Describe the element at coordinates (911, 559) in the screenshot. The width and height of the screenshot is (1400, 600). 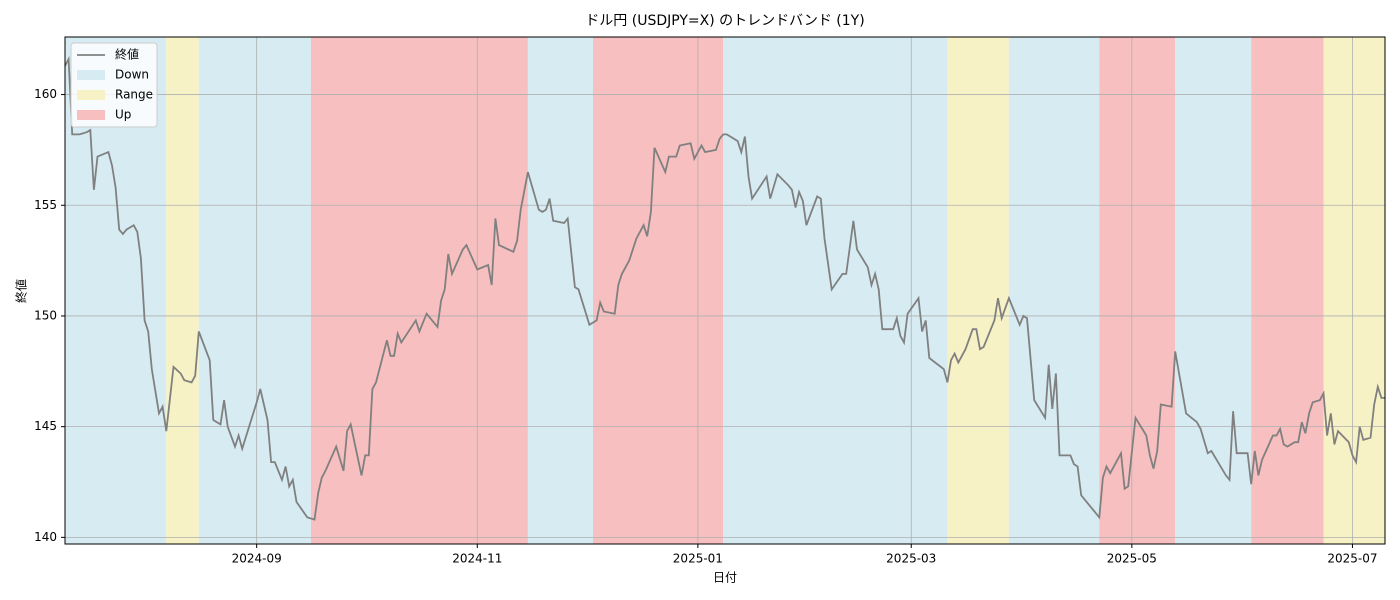
I see `x-tick-label: 2025-03` at that location.